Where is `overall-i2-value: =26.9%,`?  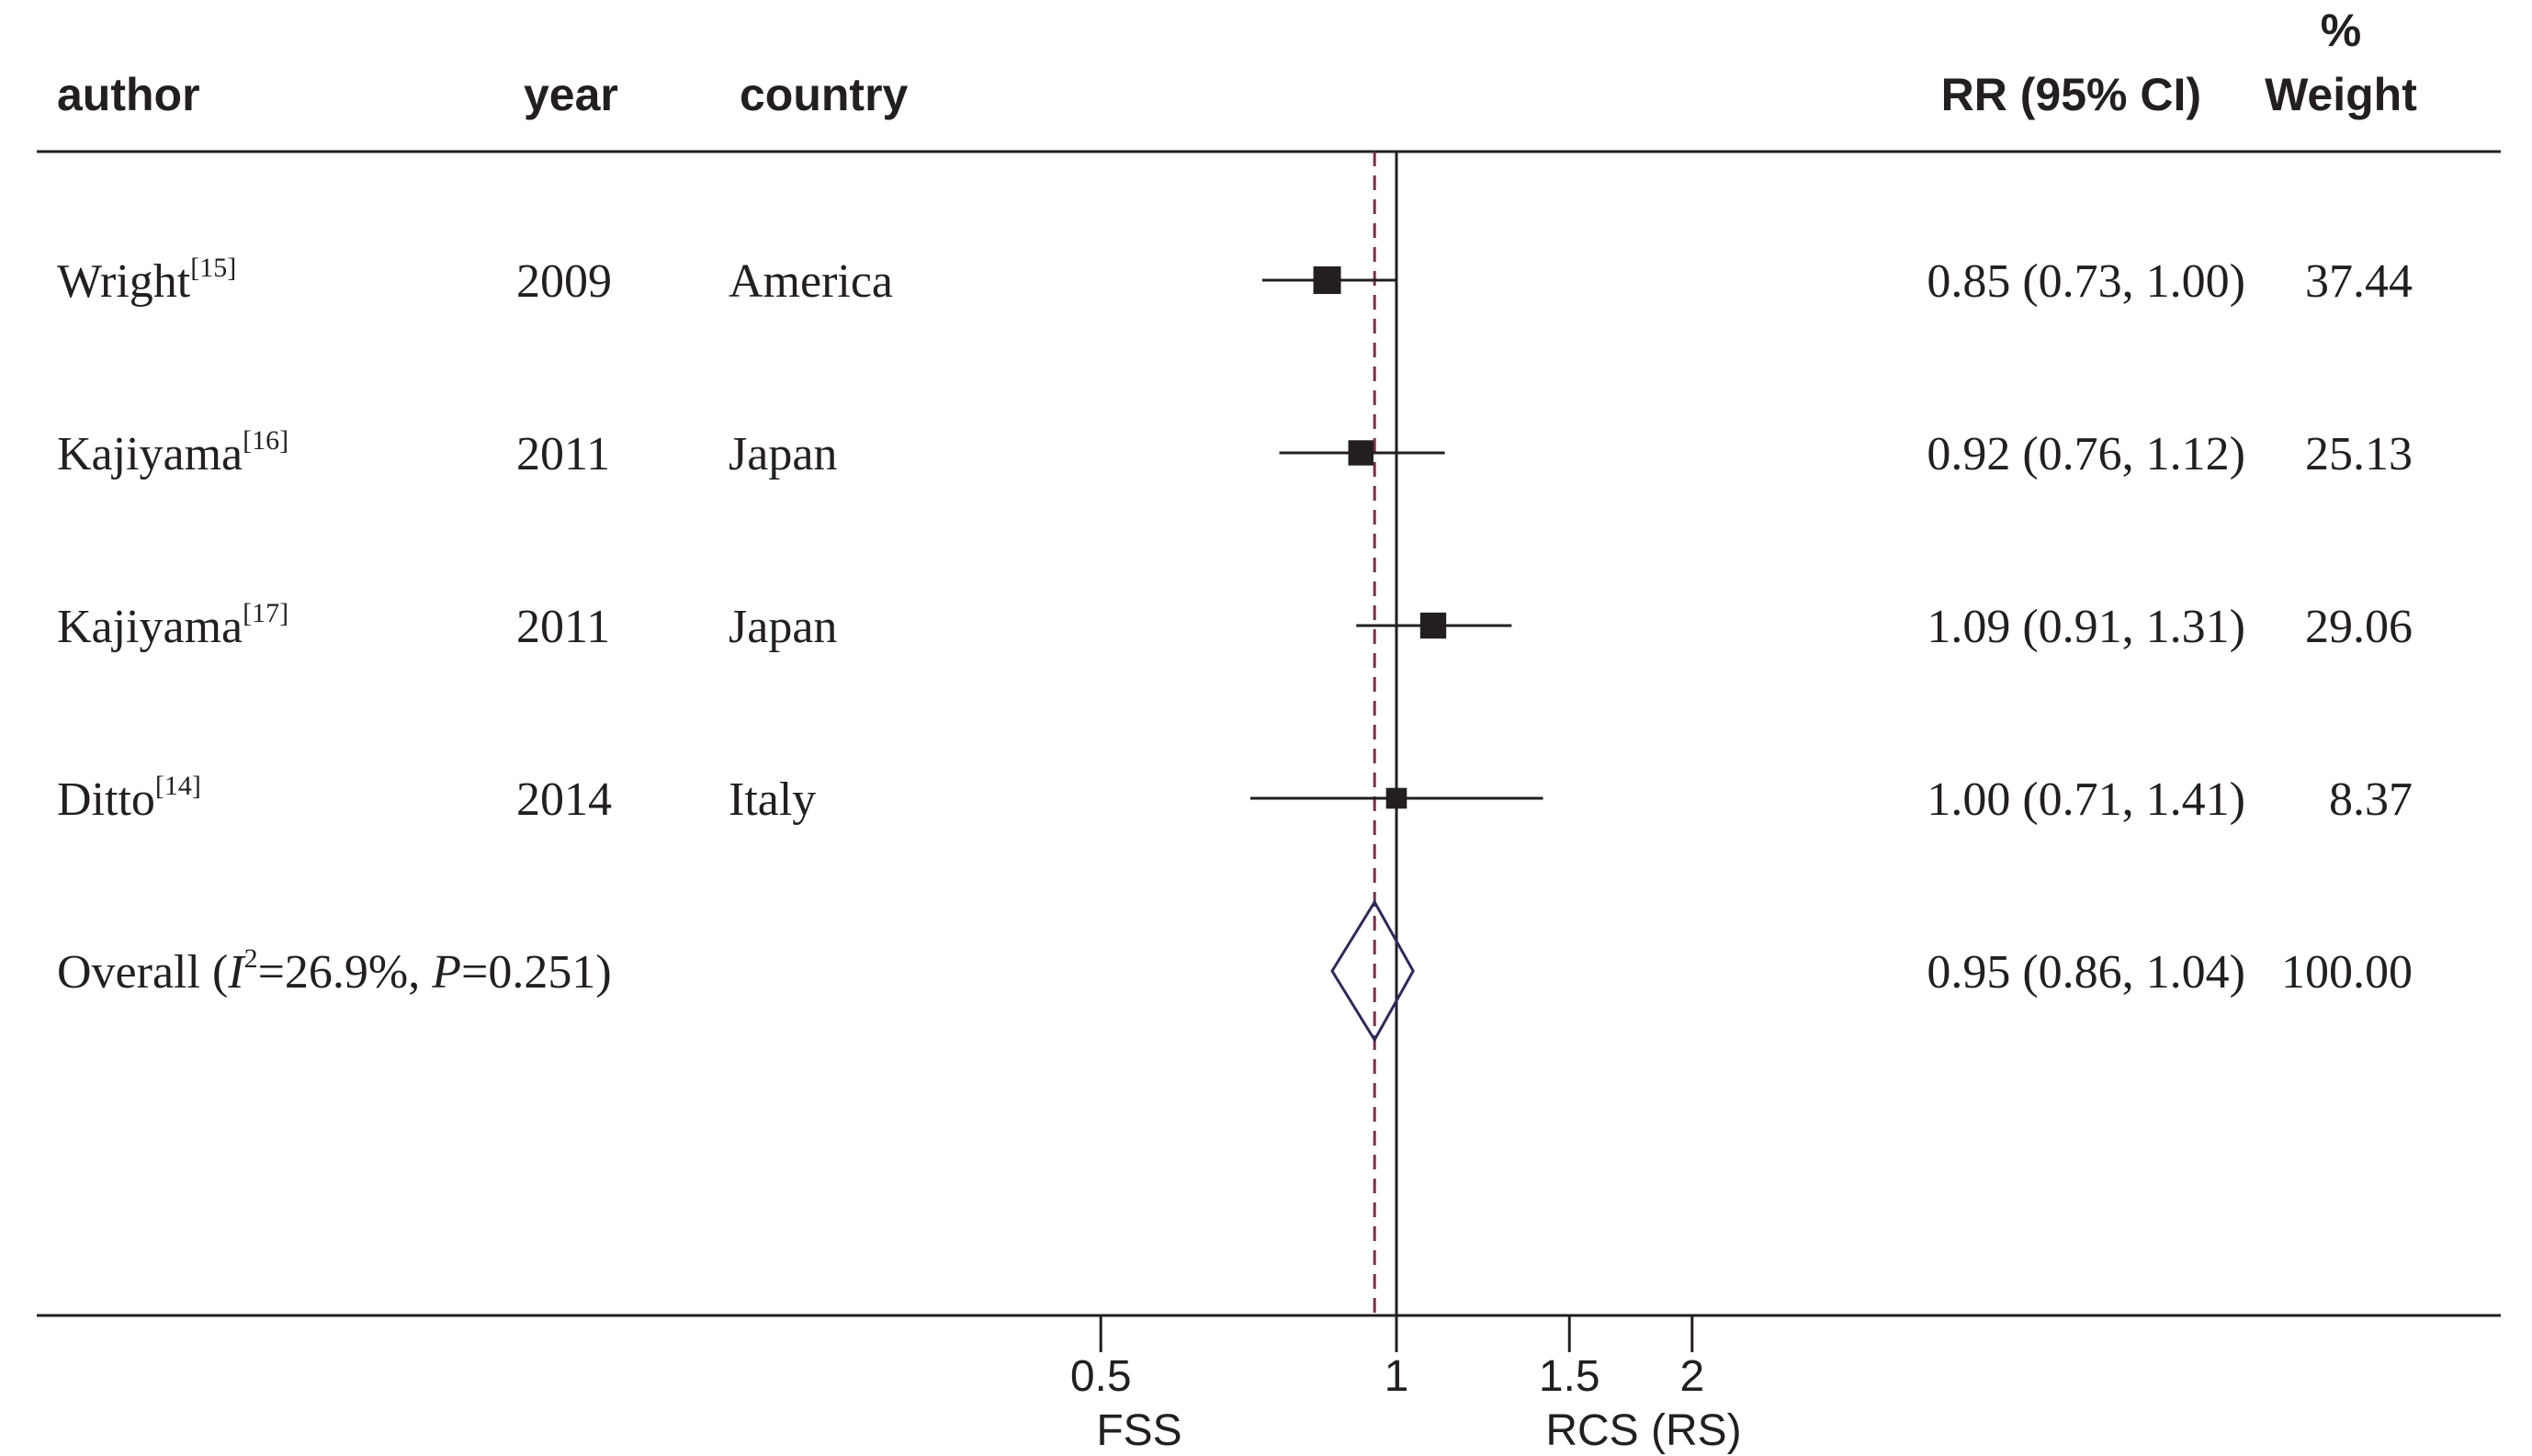 overall-i2-value: =26.9%, is located at coordinates (346, 972).